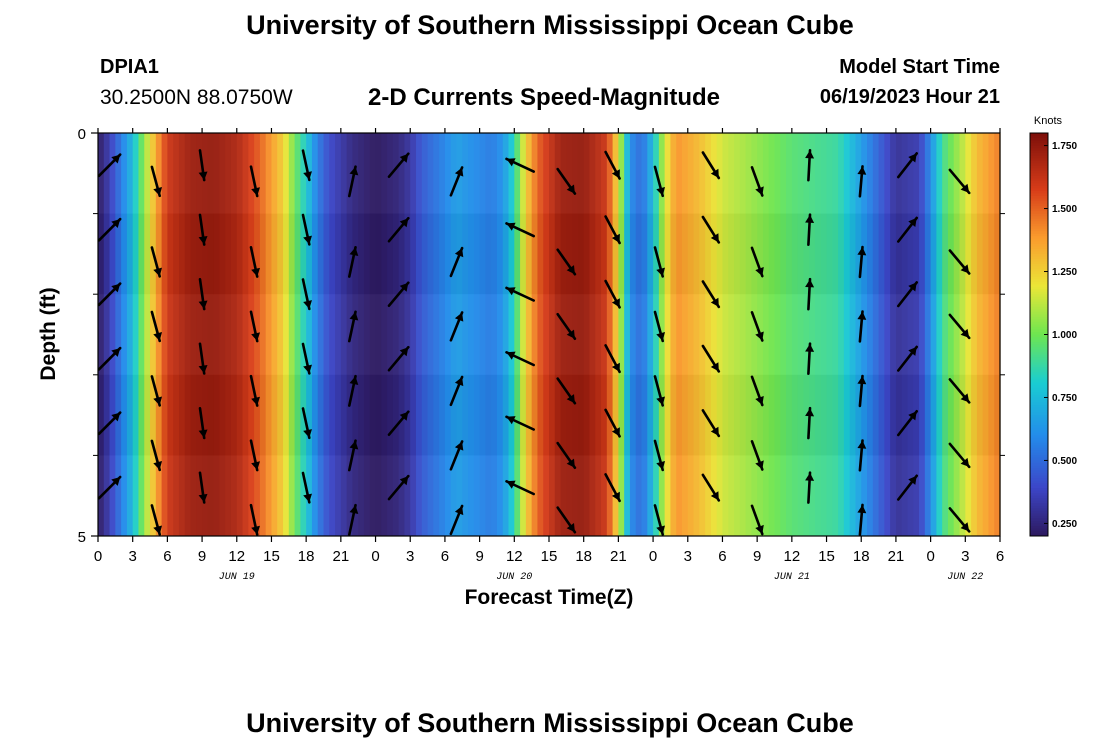 The width and height of the screenshot is (1100, 750). What do you see at coordinates (1064, 461) in the screenshot?
I see `colorbar-tick-label: 0.500` at bounding box center [1064, 461].